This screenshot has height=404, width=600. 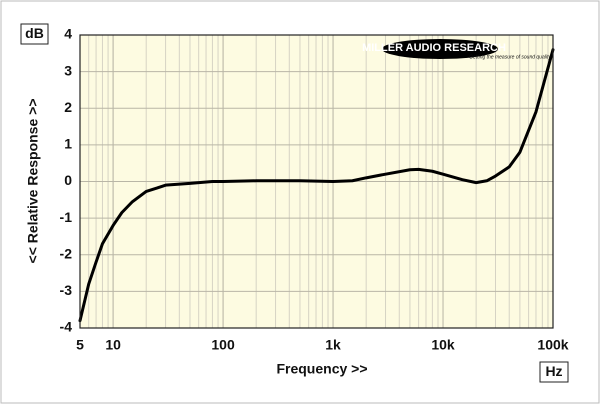 What do you see at coordinates (113, 345) in the screenshot?
I see `x-tick-label: 10` at bounding box center [113, 345].